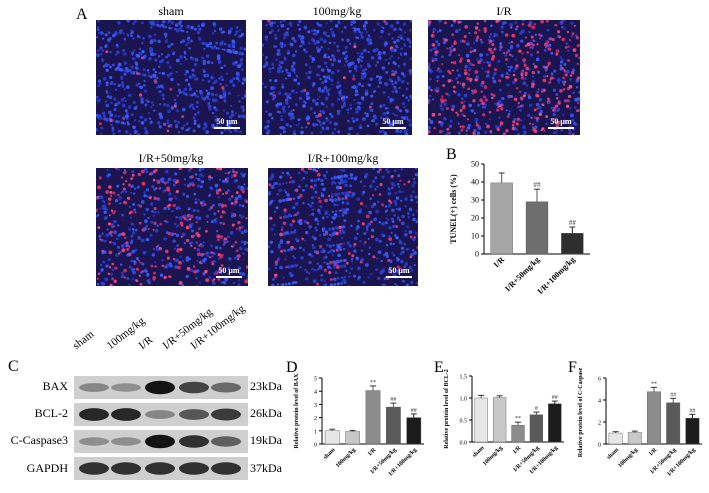 This screenshot has height=493, width=709. I want to click on x-tick-label: 100mg/kg, so click(346, 458).